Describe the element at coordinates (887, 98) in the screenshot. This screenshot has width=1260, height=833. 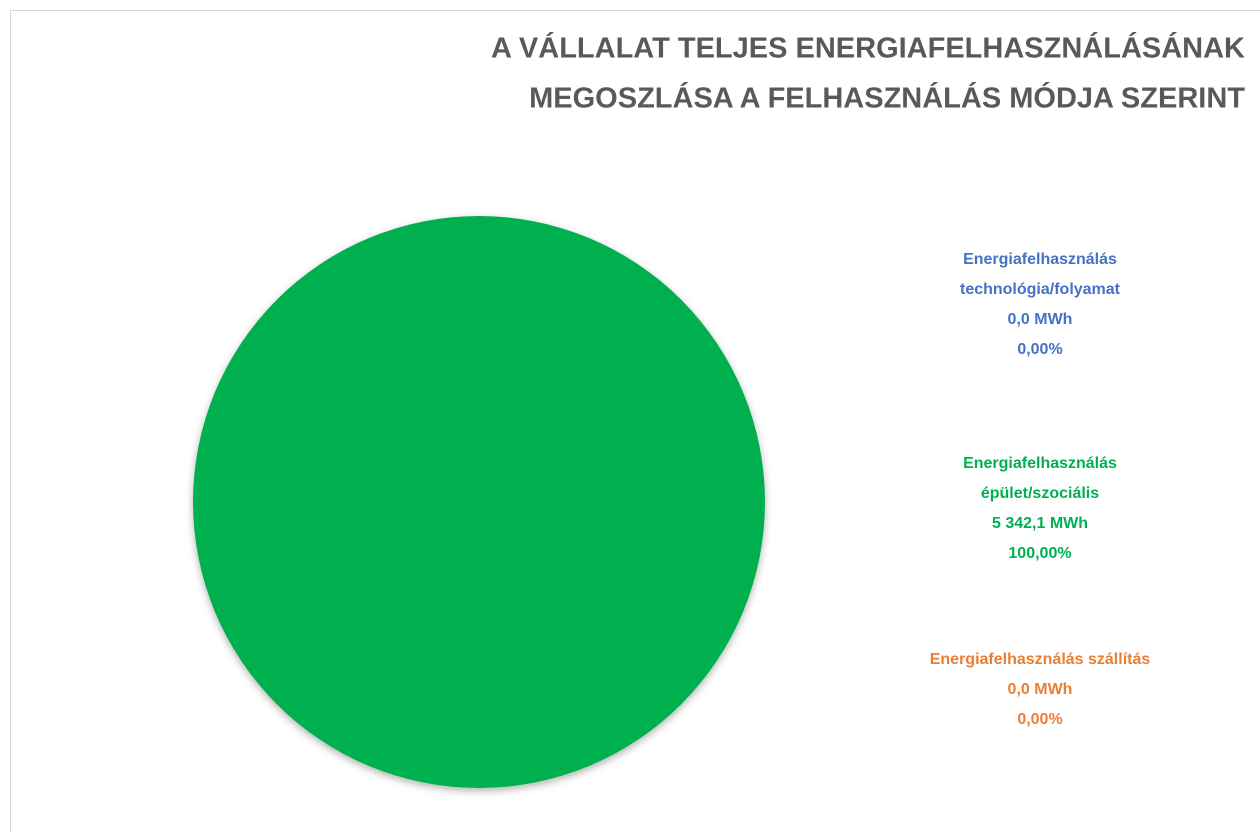
I see `chart-title: MEGOSZLÁSA A FELHASZNÁLÁS MÓDJA SZERINT` at that location.